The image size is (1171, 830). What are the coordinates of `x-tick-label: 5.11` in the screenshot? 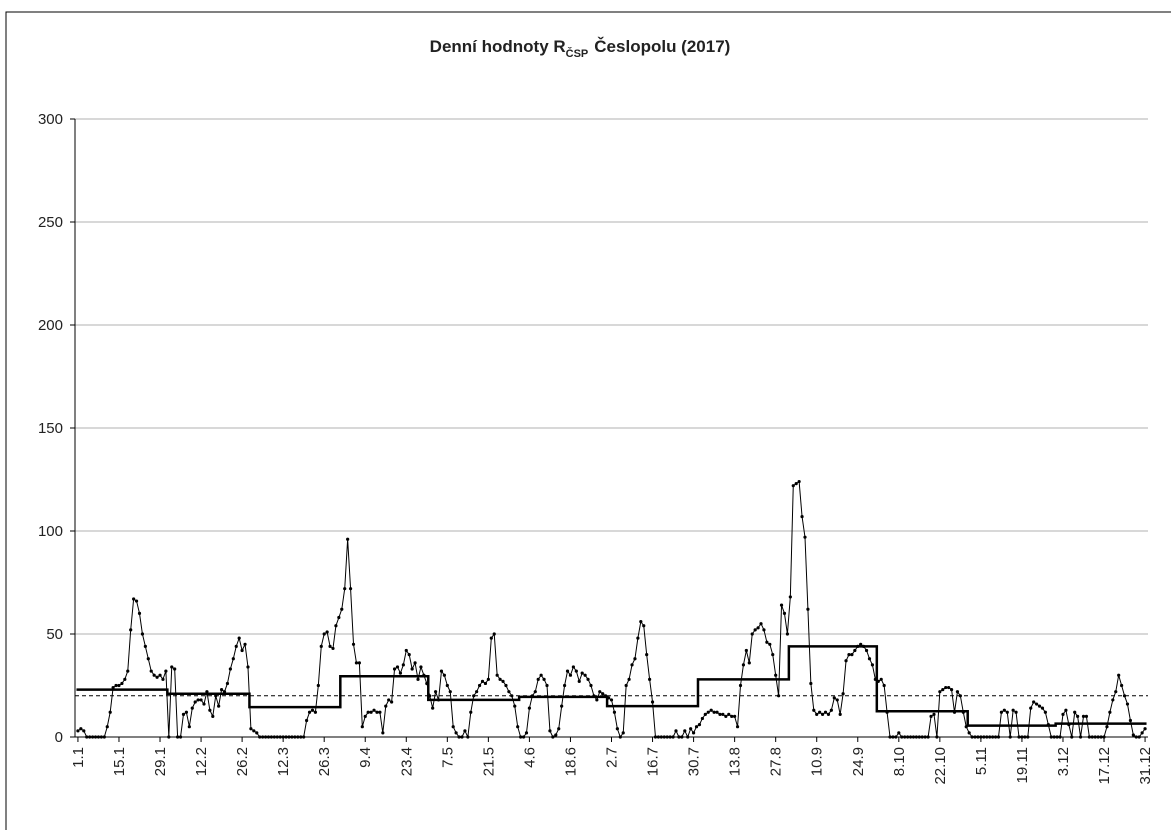 It's located at (981, 761).